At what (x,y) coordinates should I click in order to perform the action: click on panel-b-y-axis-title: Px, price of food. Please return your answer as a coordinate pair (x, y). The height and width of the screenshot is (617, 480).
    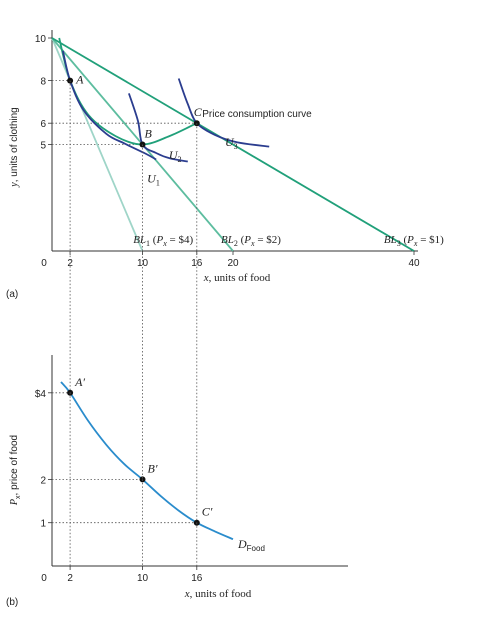
    Looking at the image, I should click on (15, 470).